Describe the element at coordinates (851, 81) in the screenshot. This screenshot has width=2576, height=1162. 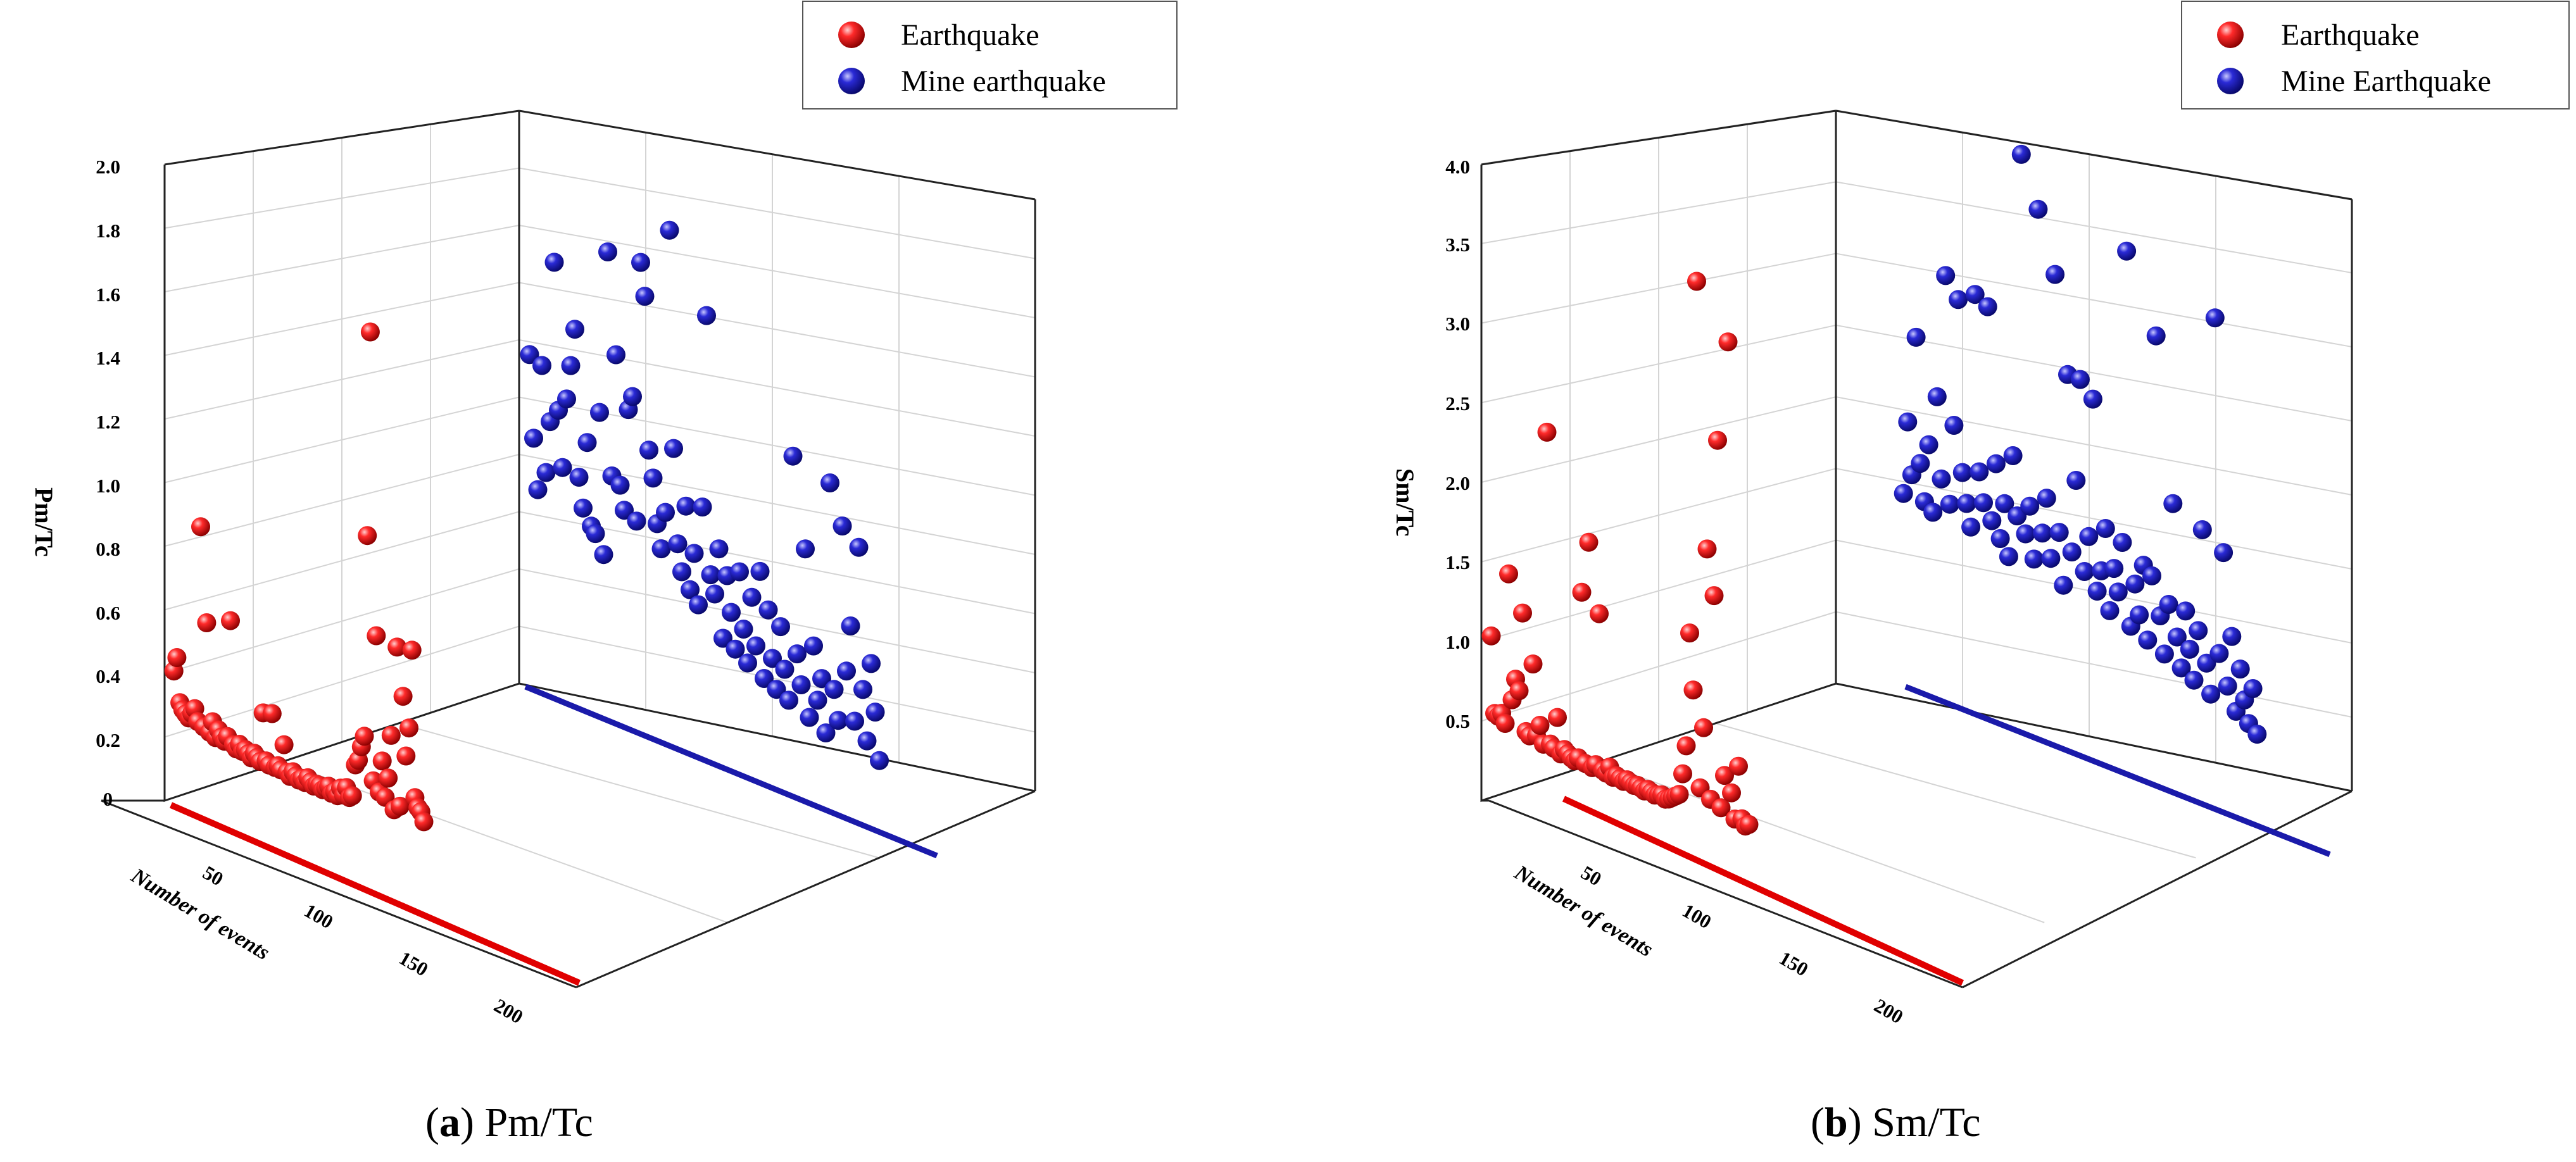
I see `legend-marker-mine` at that location.